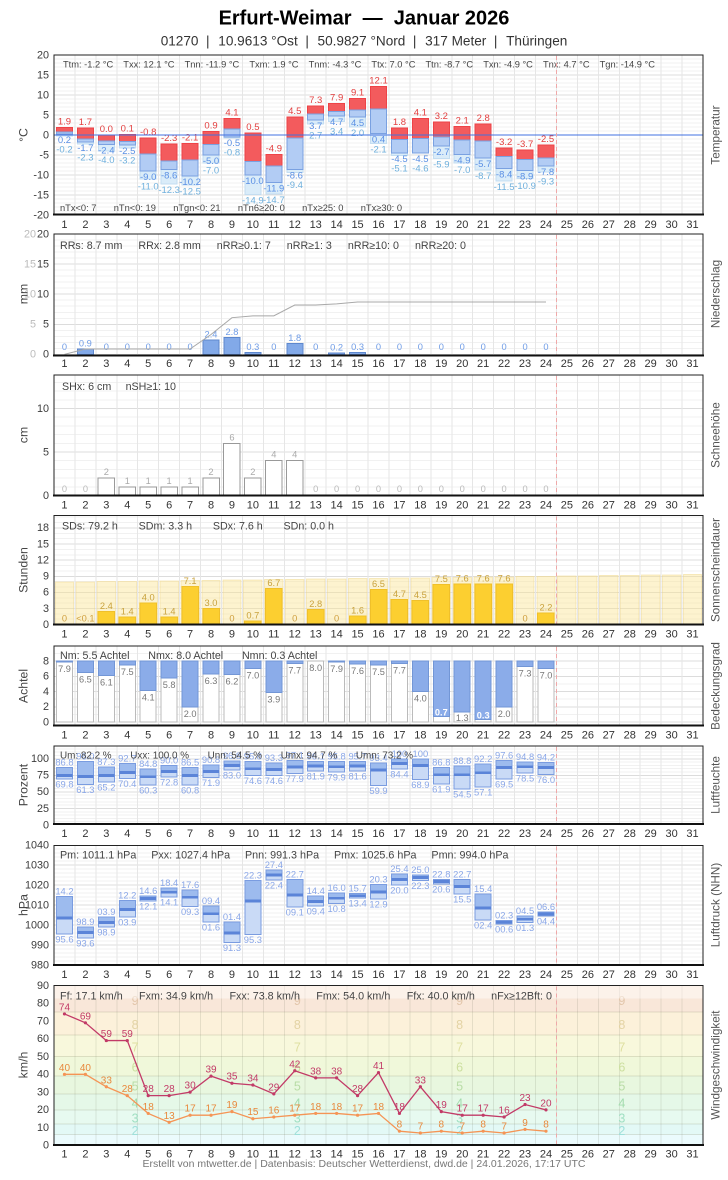  What do you see at coordinates (399, 169) in the screenshot?
I see `svg-text: -5.1` at bounding box center [399, 169].